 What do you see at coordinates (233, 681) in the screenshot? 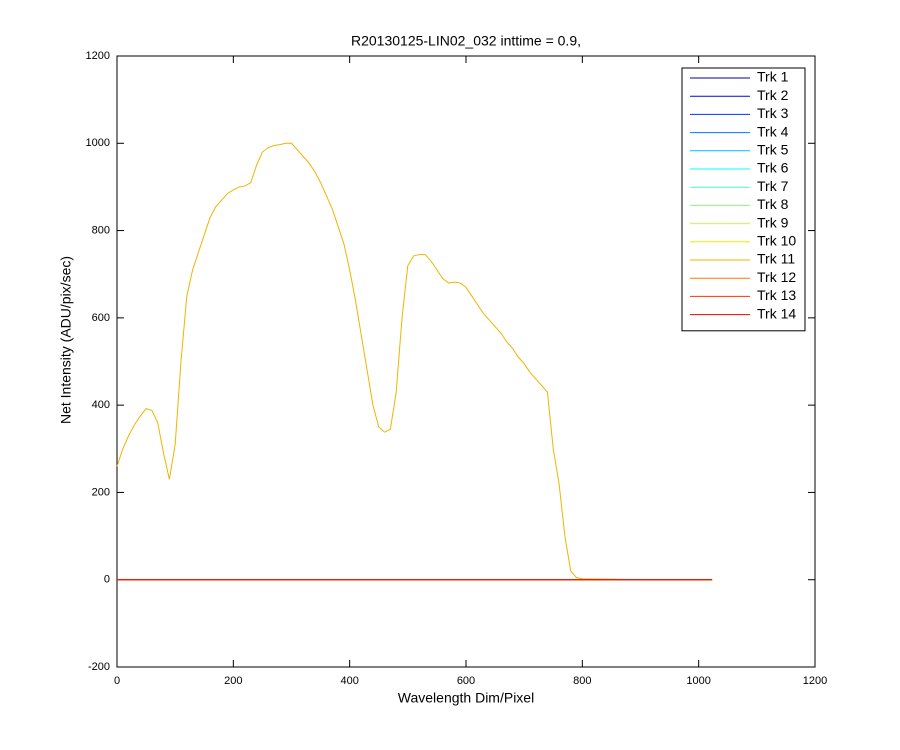
I see `x-tick-label: 200` at bounding box center [233, 681].